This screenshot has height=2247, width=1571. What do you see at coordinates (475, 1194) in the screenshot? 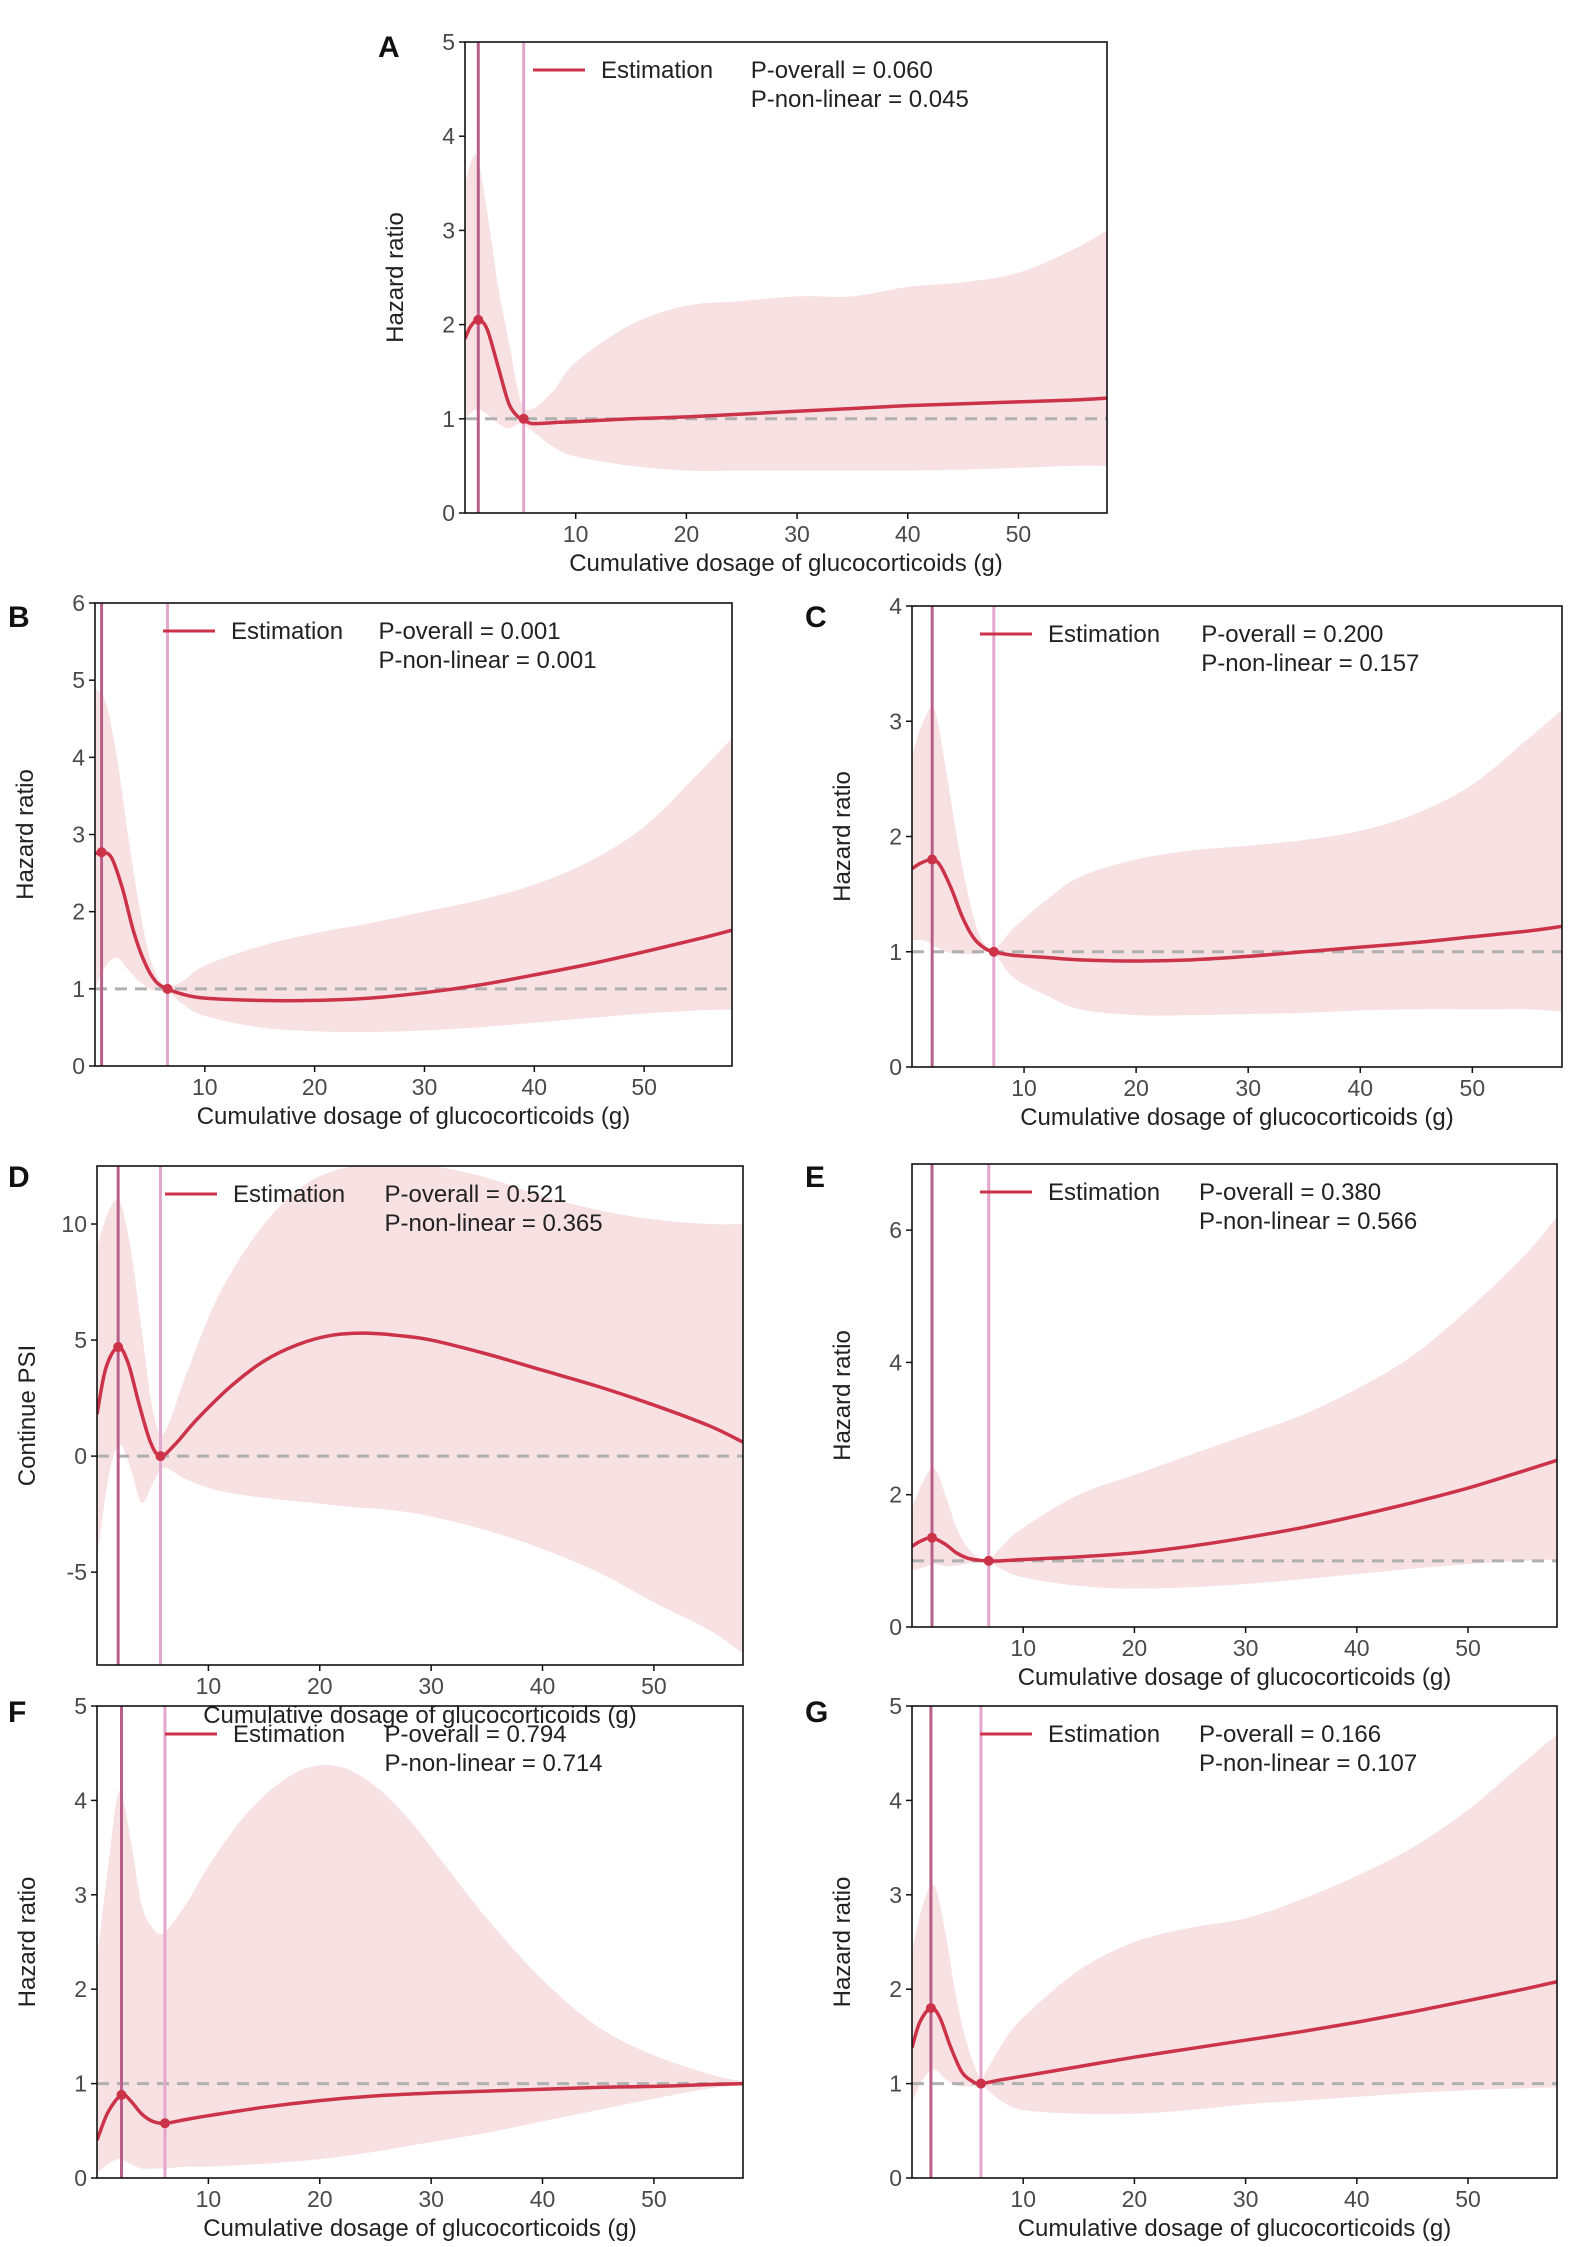
I see `p-overall: P-overall = 0.521` at bounding box center [475, 1194].